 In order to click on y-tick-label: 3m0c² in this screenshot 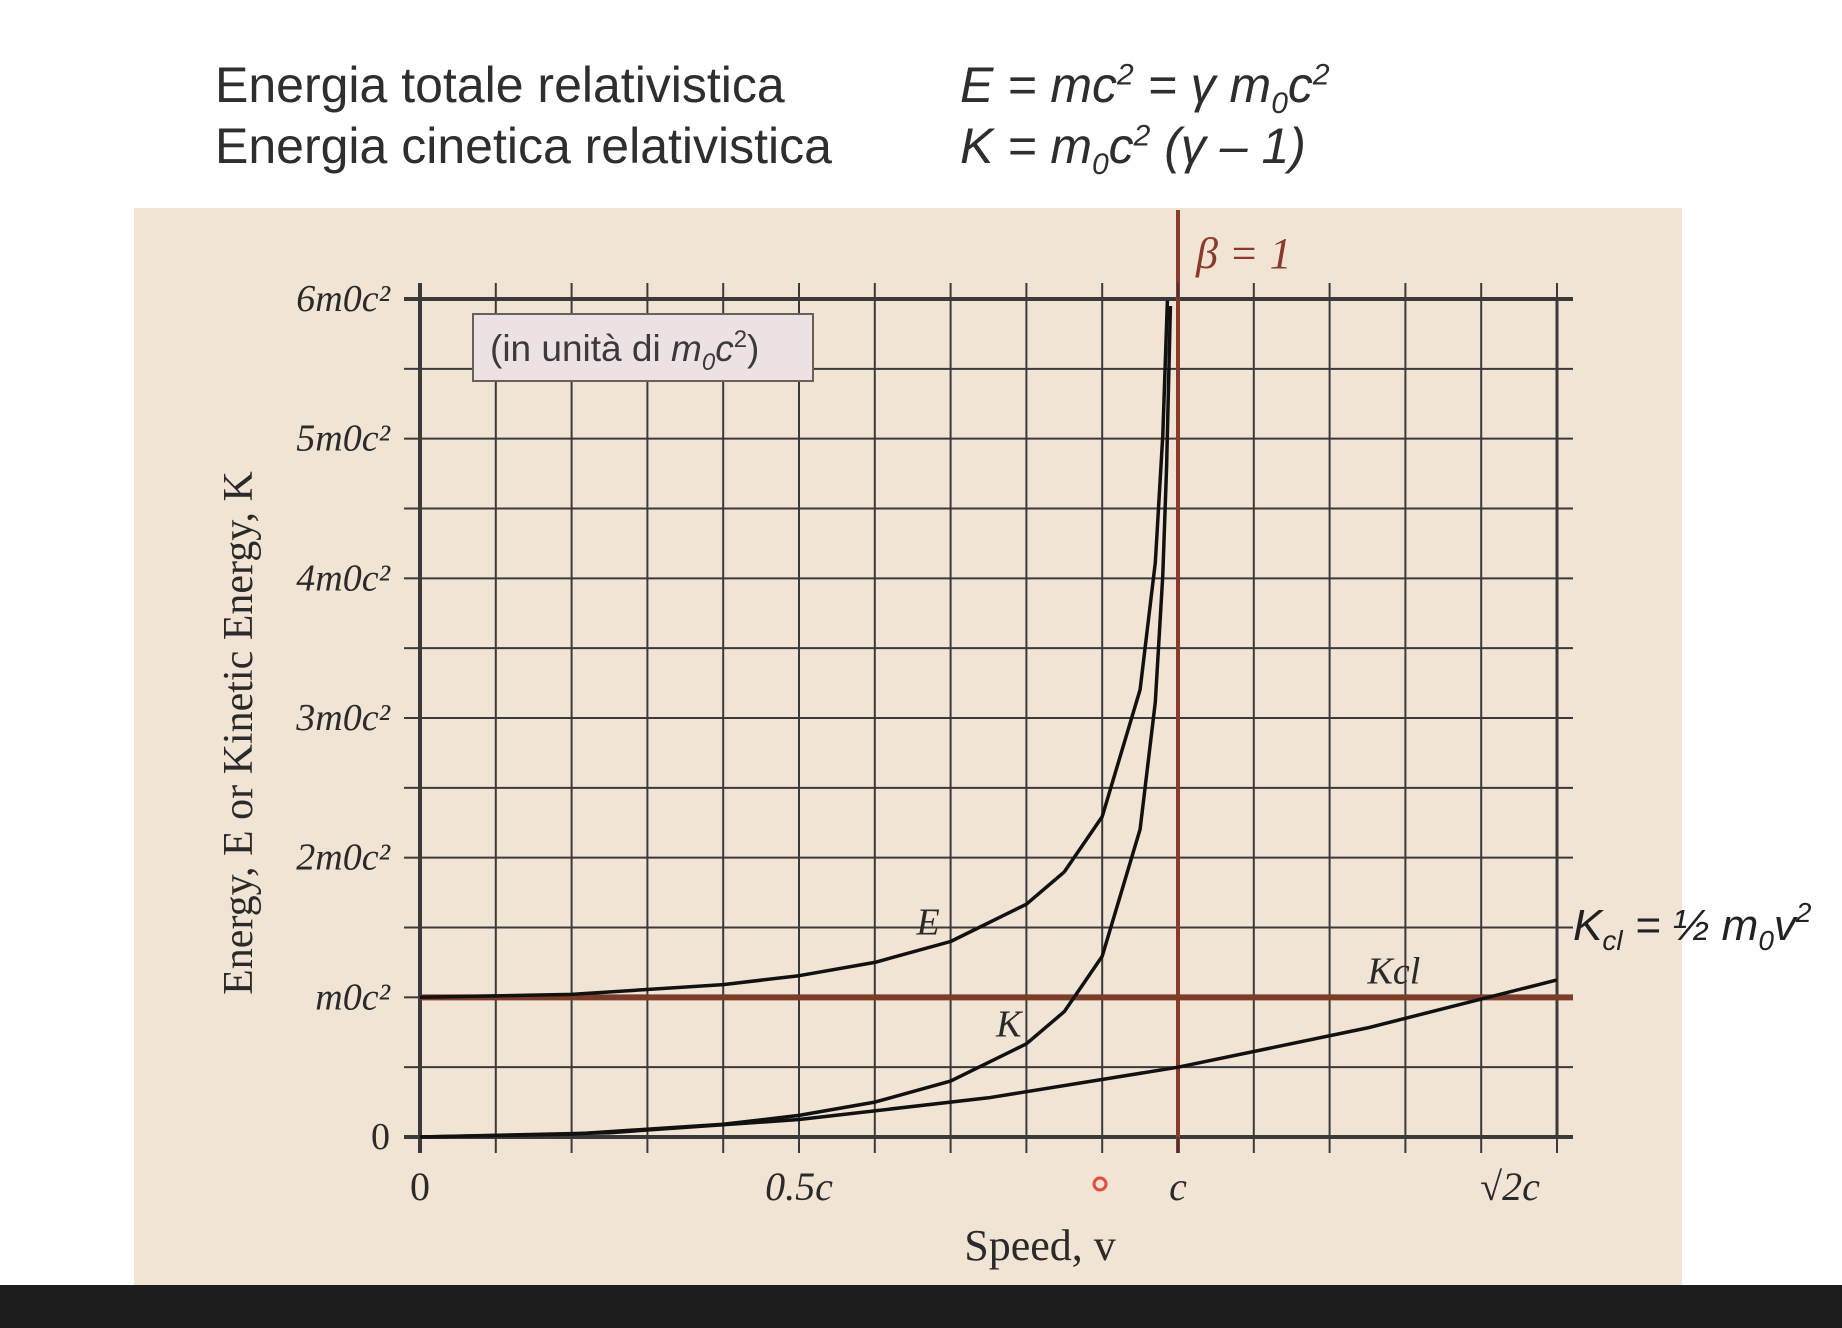, I will do `click(342, 718)`.